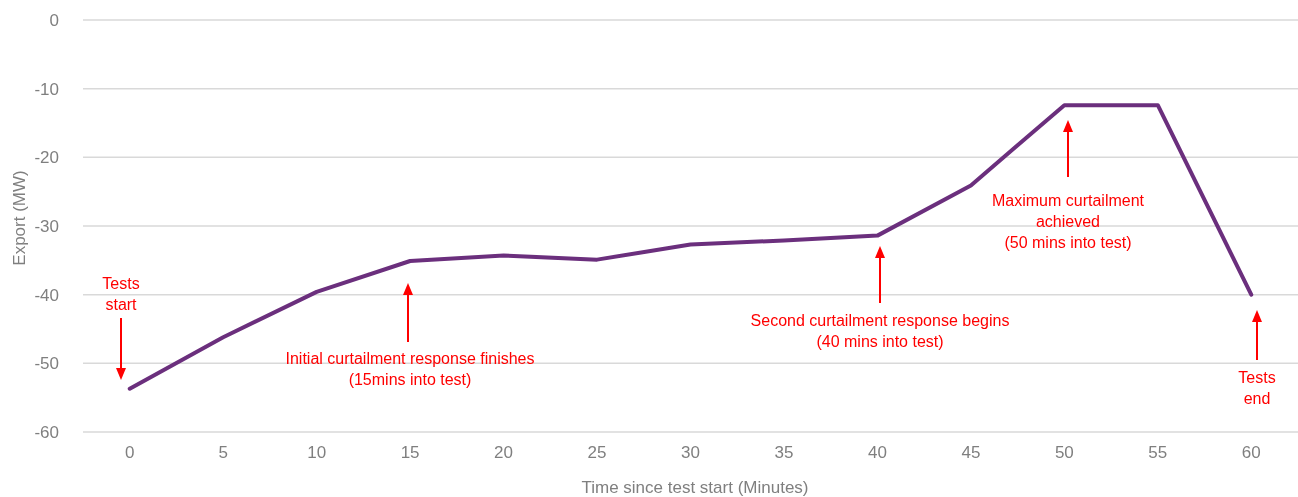 Image resolution: width=1298 pixels, height=497 pixels. I want to click on x-tick-label: 60, so click(1251, 453).